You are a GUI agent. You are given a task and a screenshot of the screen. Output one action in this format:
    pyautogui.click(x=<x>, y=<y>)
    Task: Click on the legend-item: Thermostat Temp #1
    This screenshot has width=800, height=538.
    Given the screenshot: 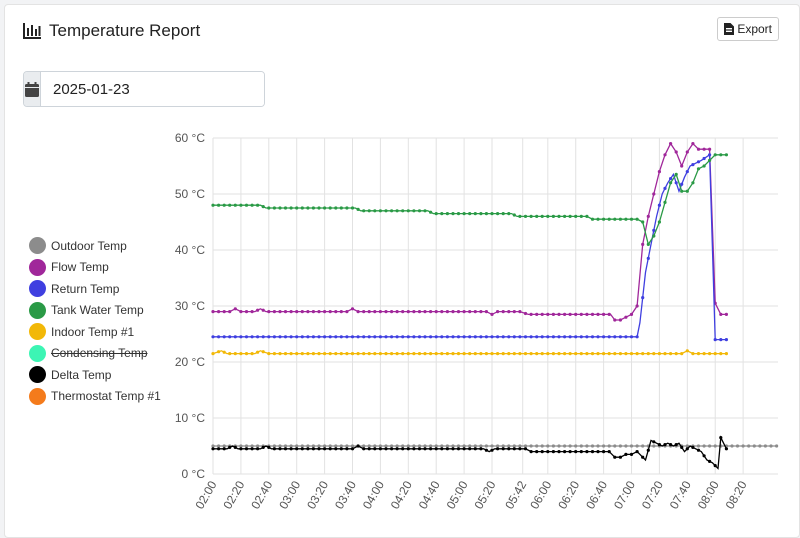 What is the action you would take?
    pyautogui.click(x=95, y=397)
    